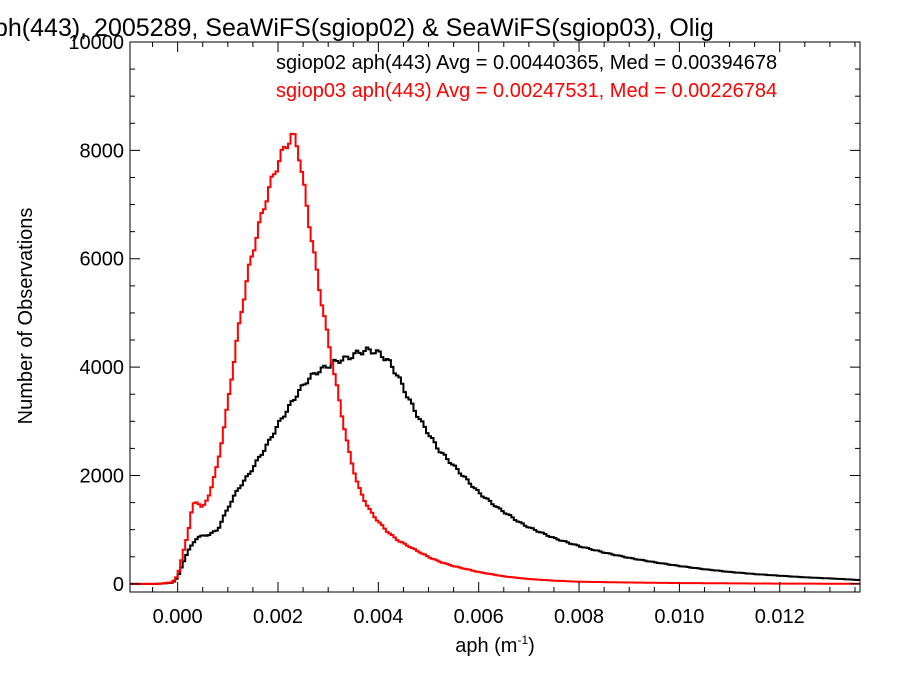 This screenshot has width=900, height=675. Describe the element at coordinates (579, 617) in the screenshot. I see `x-tick-label: 0.008` at that location.